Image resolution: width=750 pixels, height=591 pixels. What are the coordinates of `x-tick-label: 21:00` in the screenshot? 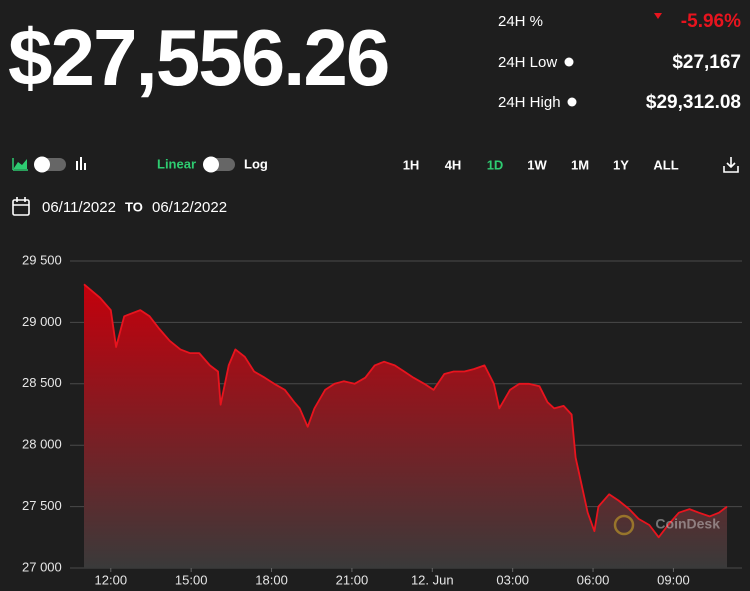 It's located at (352, 579).